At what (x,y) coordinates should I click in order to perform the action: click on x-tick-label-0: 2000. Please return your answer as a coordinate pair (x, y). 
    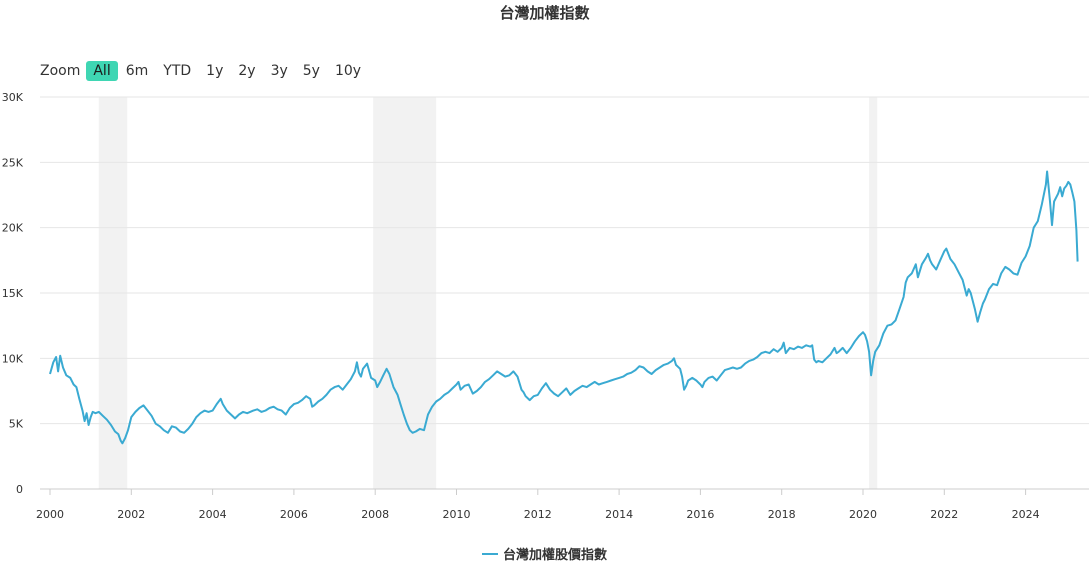
    Looking at the image, I should click on (50, 514).